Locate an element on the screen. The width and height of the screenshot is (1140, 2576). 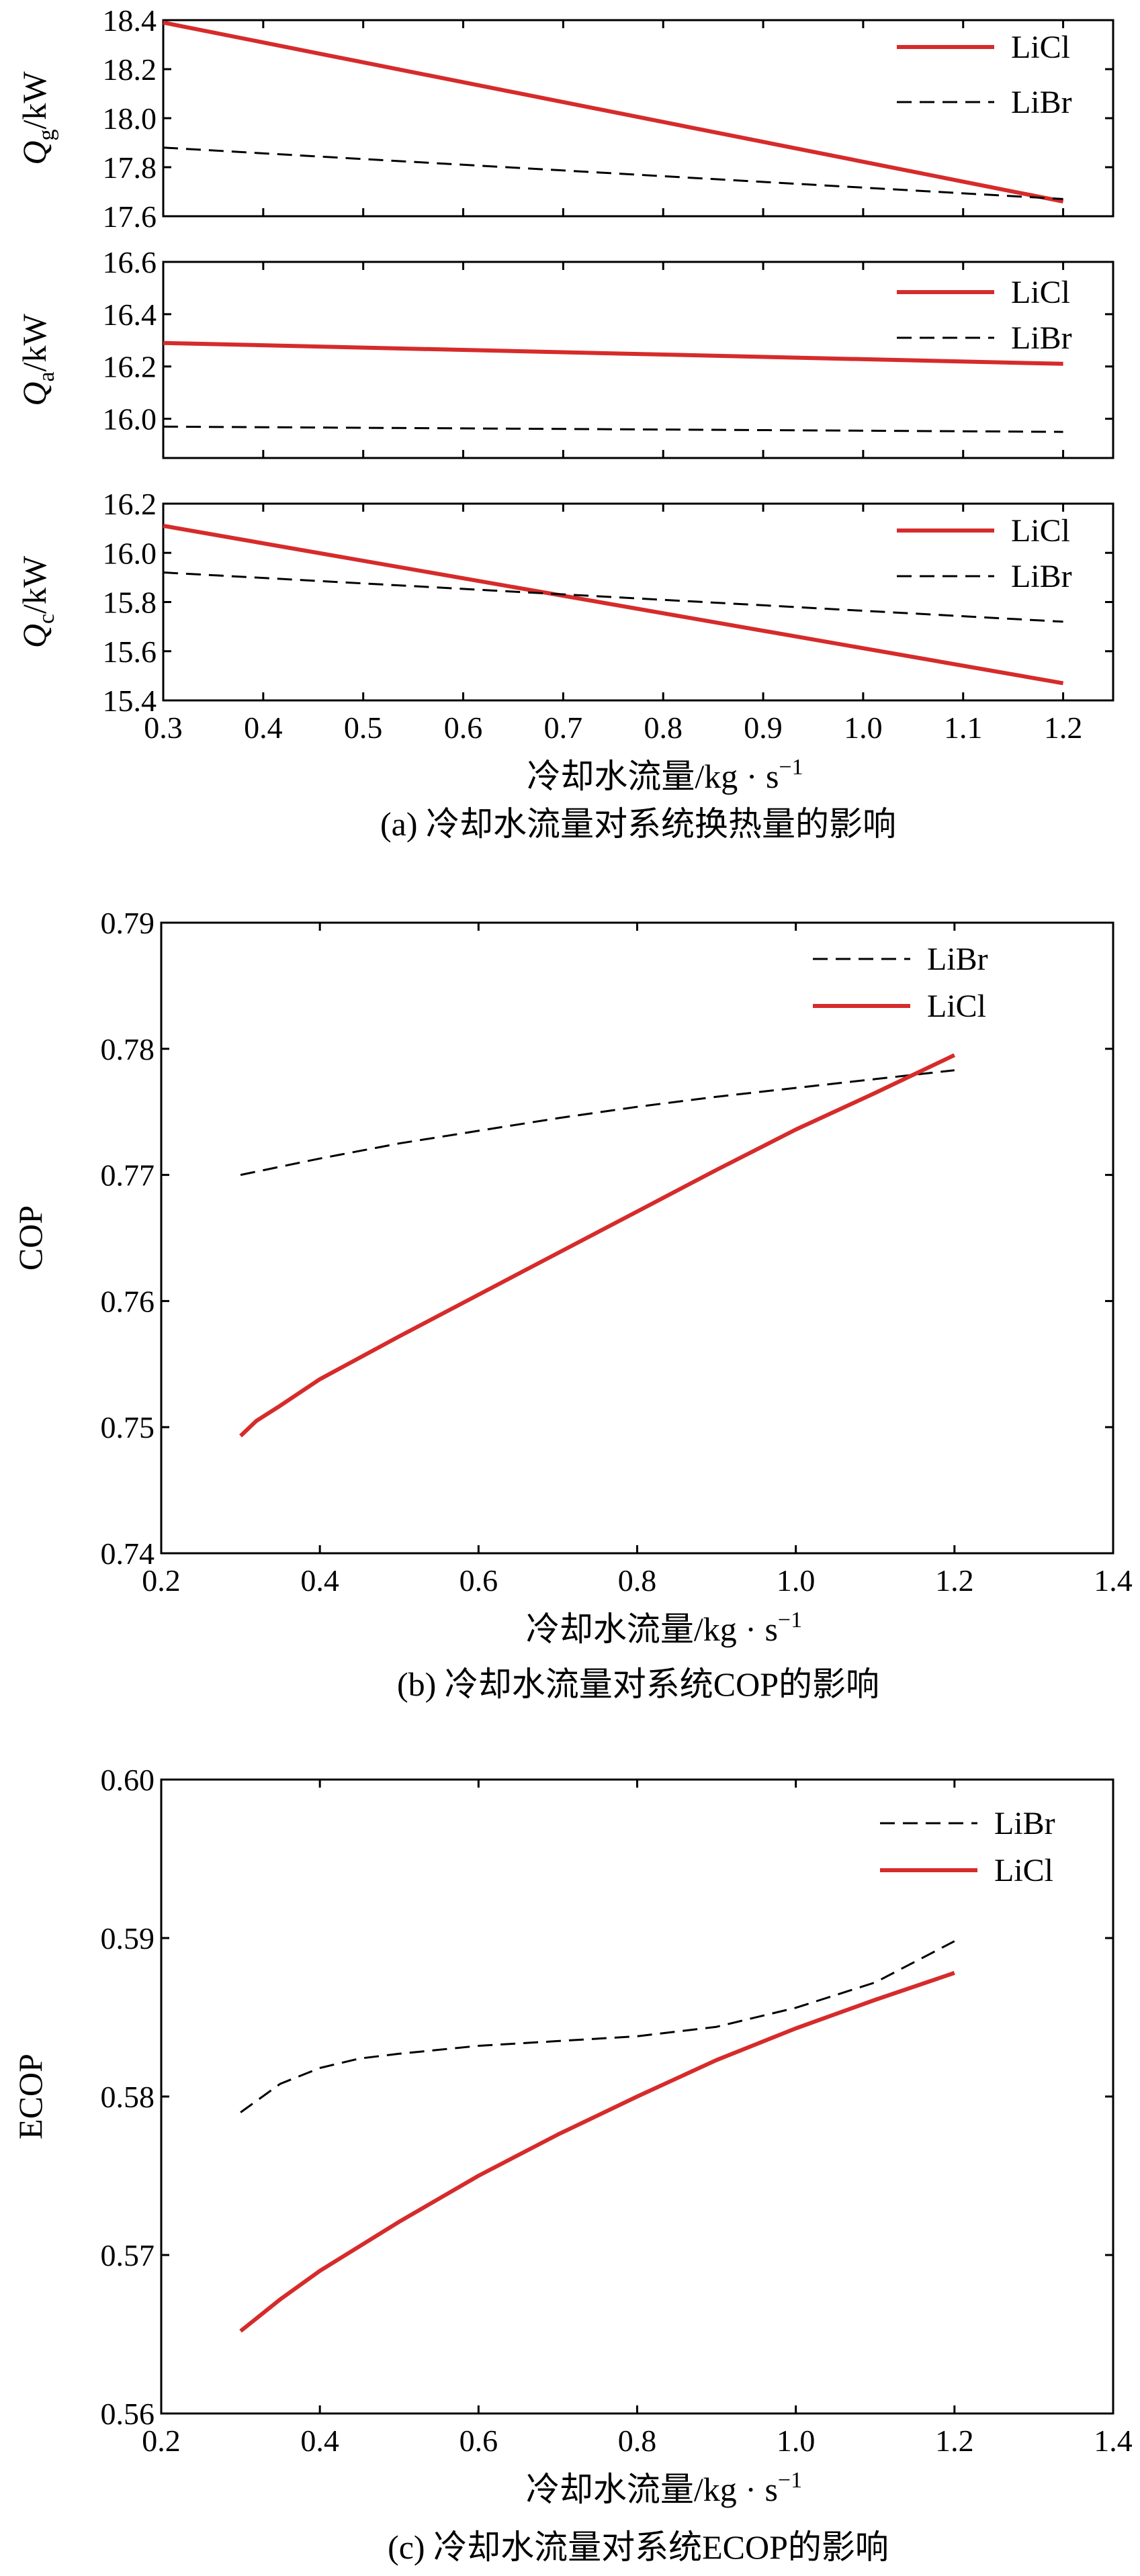
y-axis-title: COP is located at coordinates (30, 1238).